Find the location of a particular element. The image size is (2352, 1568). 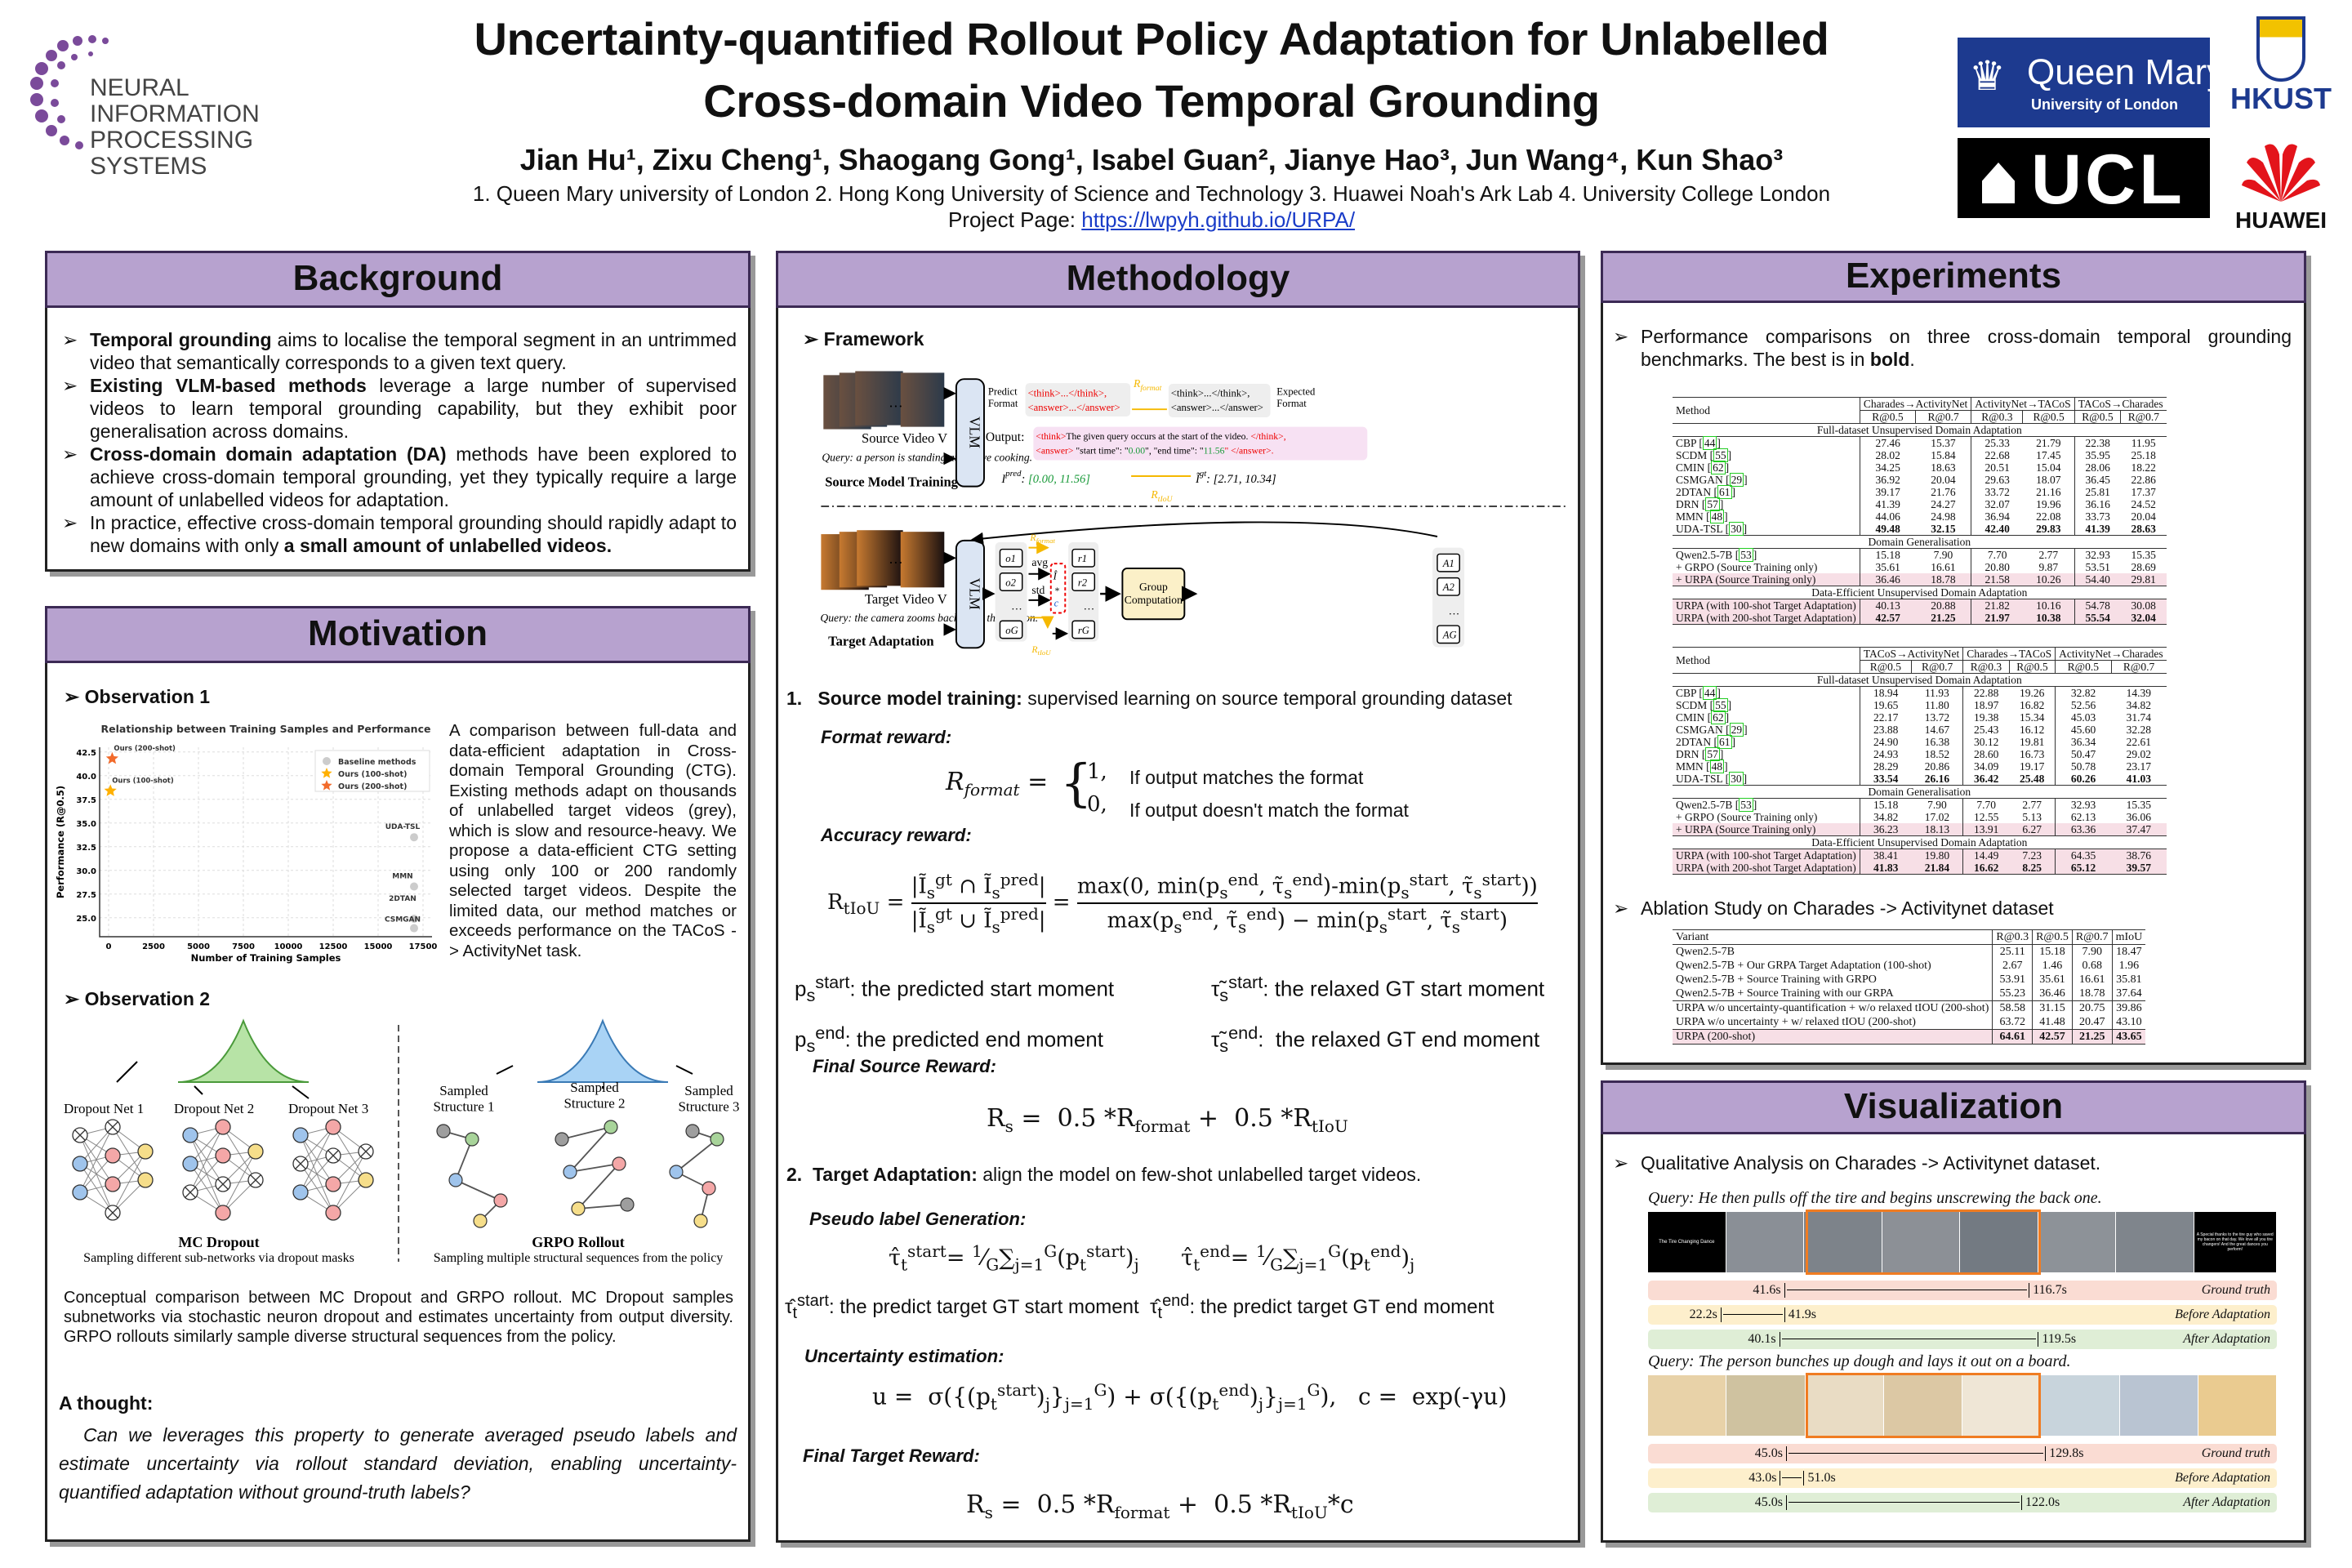

value-cell: 23.17 is located at coordinates (2138, 766).